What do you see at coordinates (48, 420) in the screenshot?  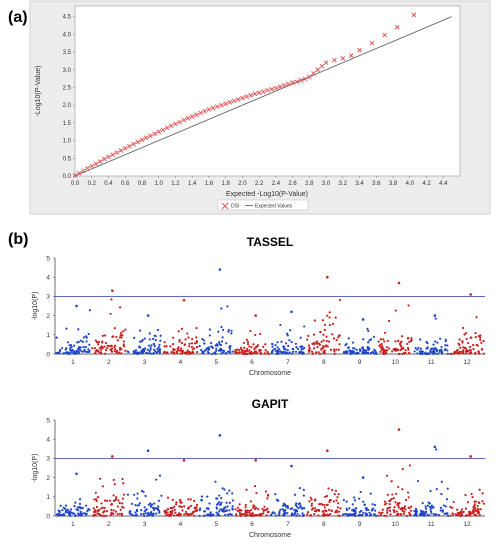 I see `y-tick-label: 5` at bounding box center [48, 420].